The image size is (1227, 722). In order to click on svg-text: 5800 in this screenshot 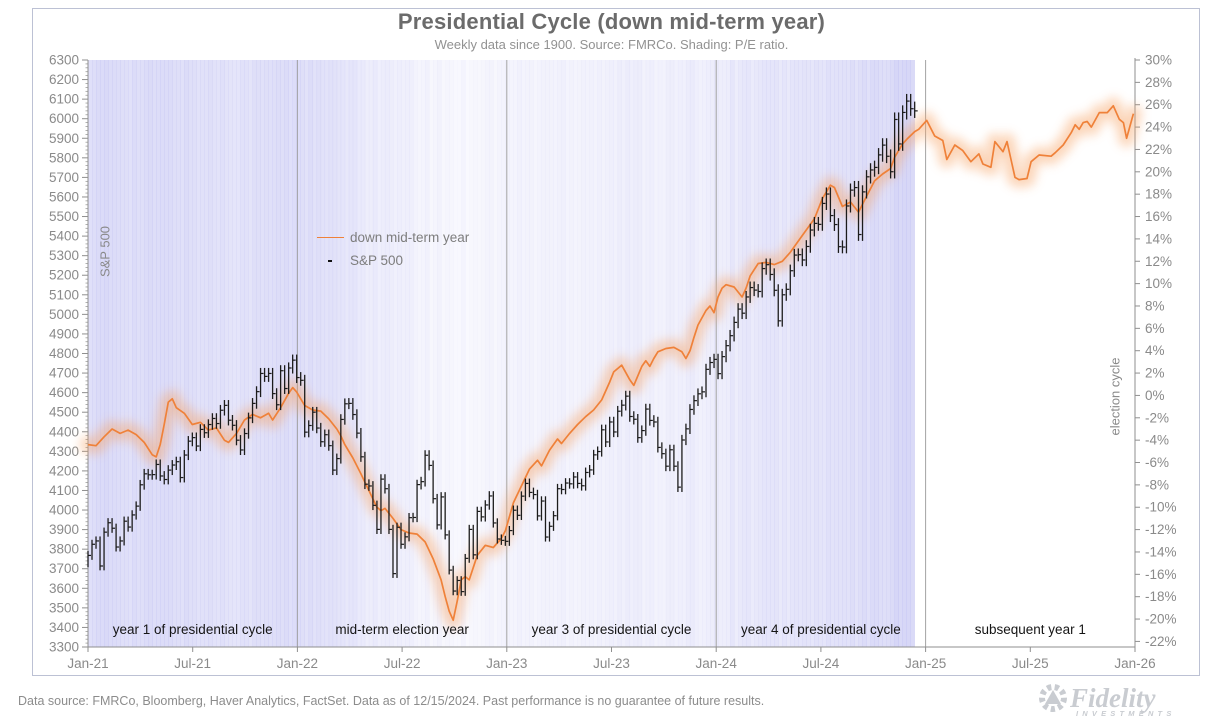, I will do `click(64, 157)`.